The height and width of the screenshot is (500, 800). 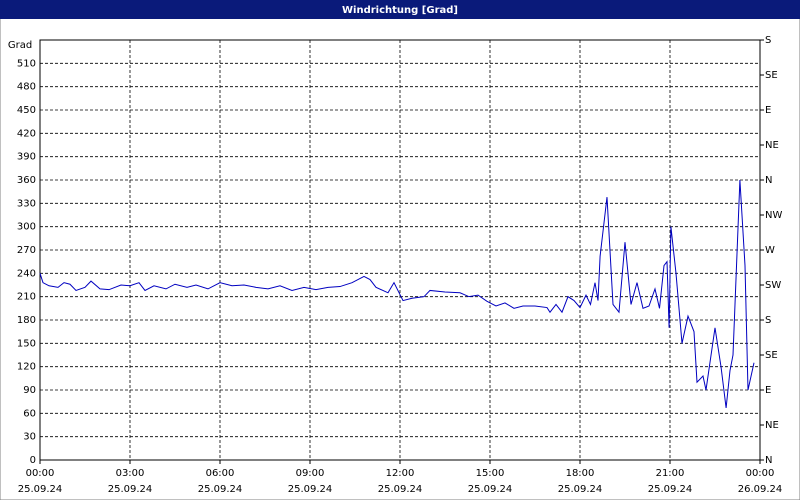 What do you see at coordinates (26, 203) in the screenshot?
I see `y-tick-label: 330` at bounding box center [26, 203].